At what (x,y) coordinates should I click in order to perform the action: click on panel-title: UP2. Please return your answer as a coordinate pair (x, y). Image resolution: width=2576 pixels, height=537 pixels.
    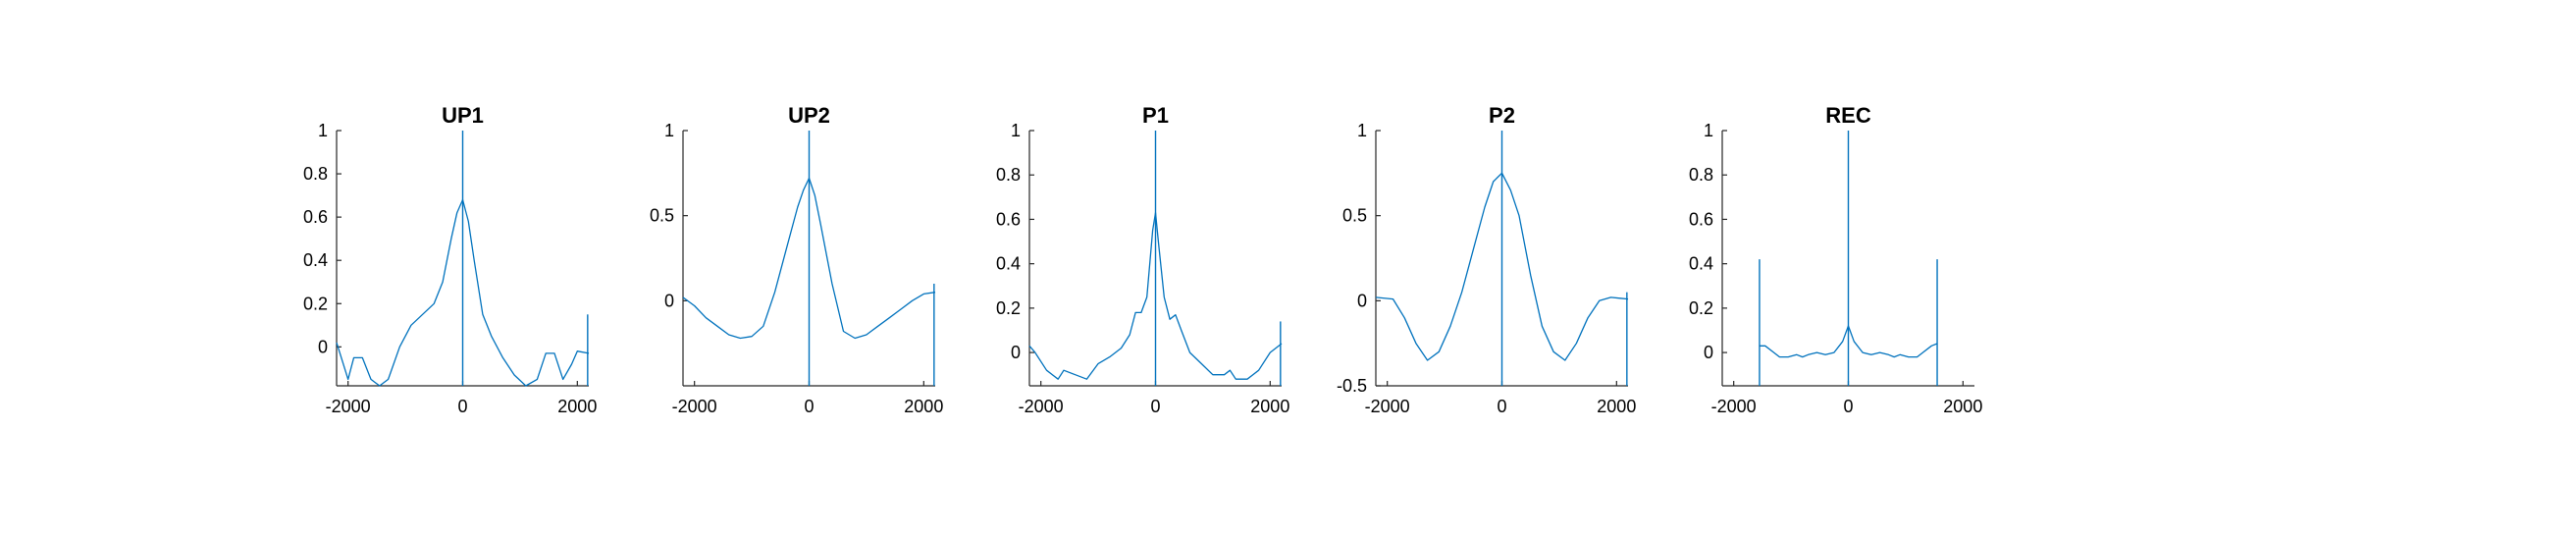
    Looking at the image, I should click on (809, 116).